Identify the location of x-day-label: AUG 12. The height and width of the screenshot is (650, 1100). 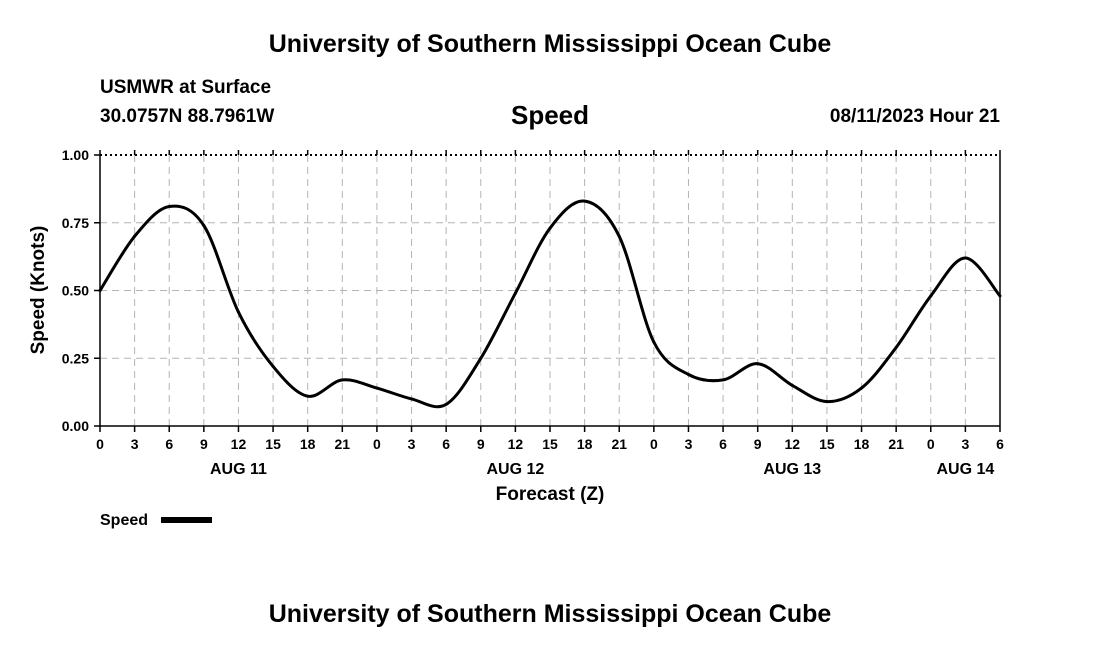
(515, 469).